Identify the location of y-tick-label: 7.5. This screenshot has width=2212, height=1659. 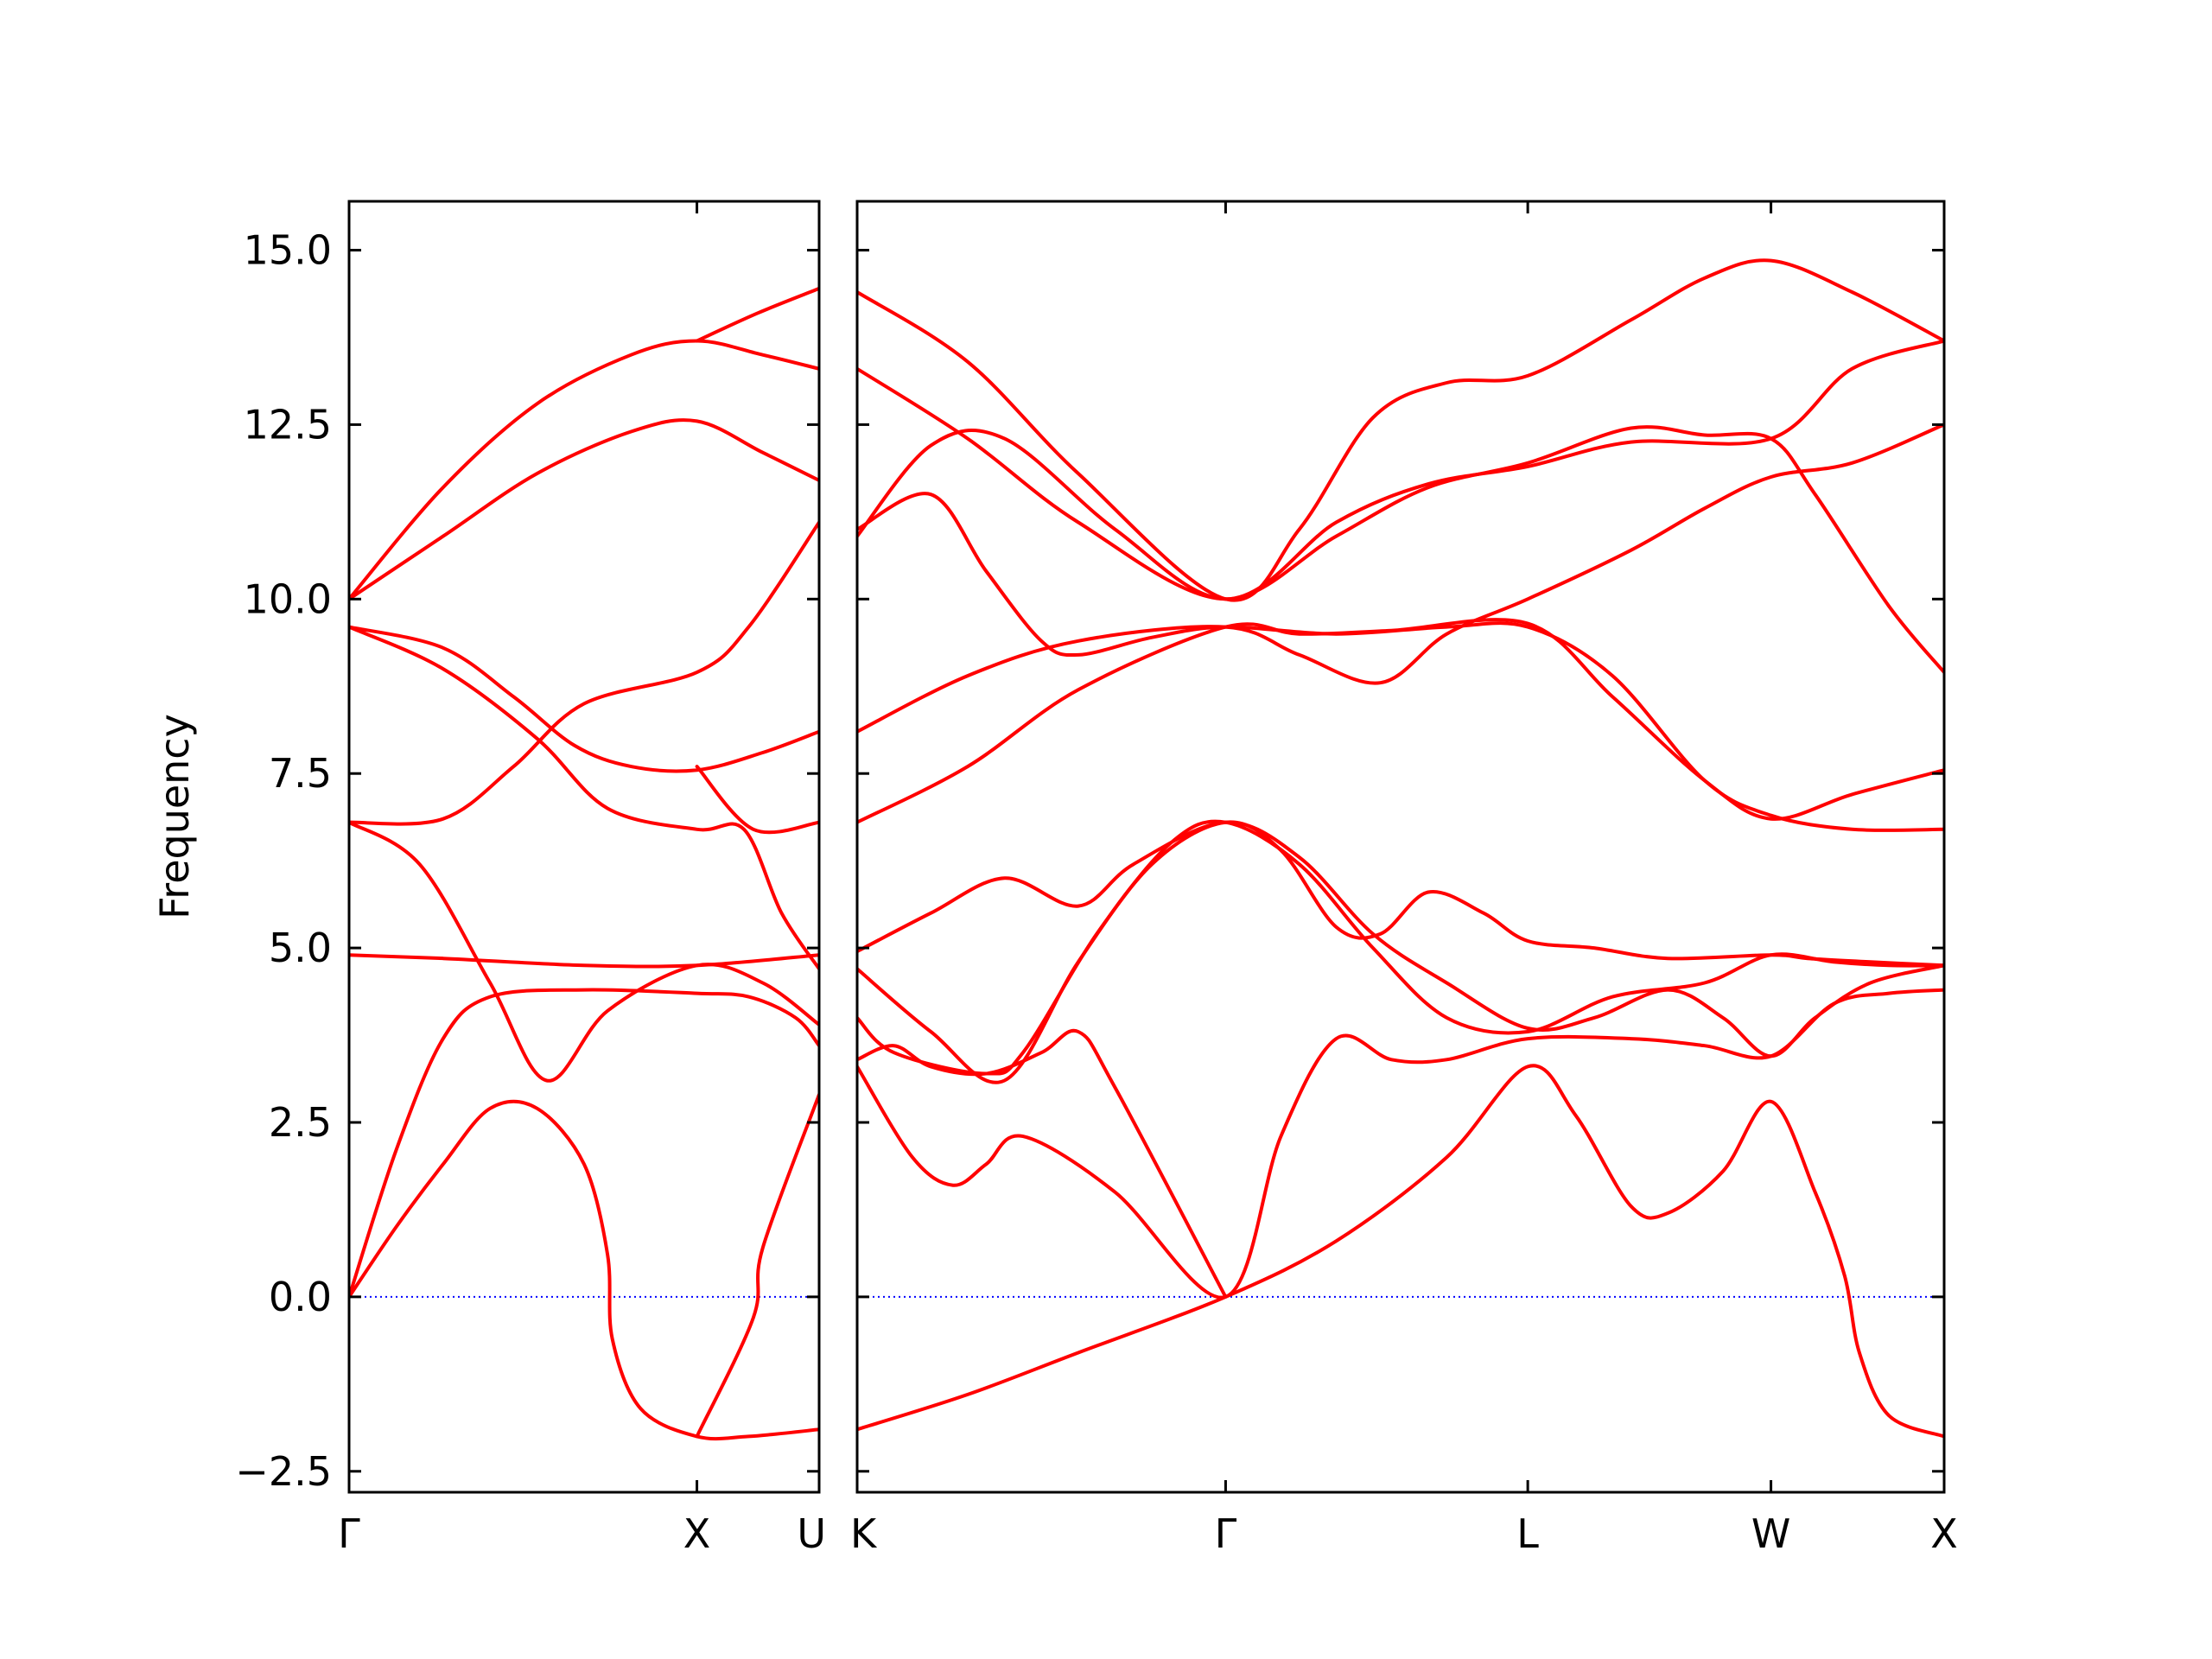
(300, 773).